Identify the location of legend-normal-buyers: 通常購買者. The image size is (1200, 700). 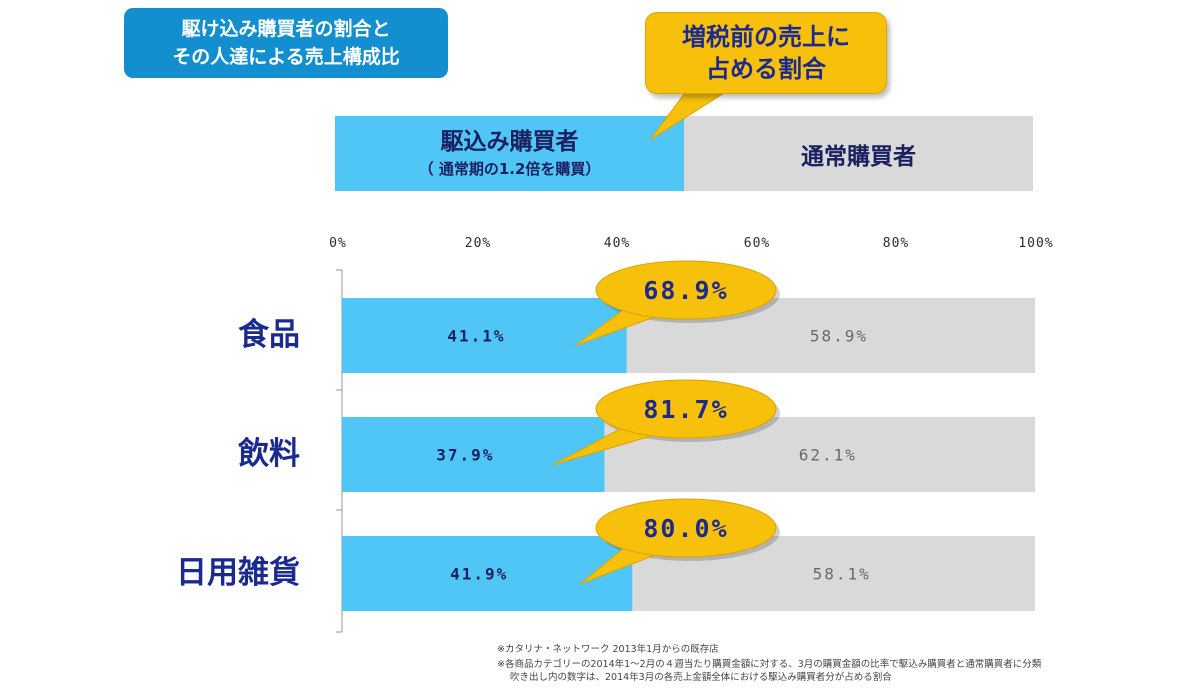
(858, 153).